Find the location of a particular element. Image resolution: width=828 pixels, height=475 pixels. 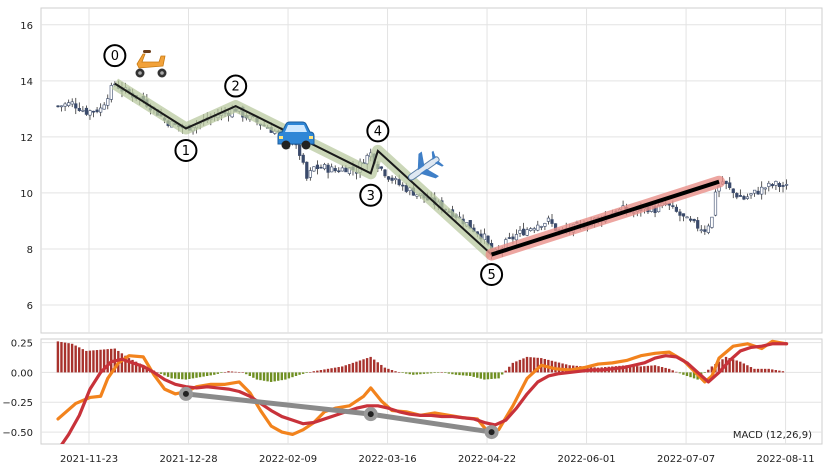

macd-y-tick-label: 0.25 is located at coordinates (22, 344).